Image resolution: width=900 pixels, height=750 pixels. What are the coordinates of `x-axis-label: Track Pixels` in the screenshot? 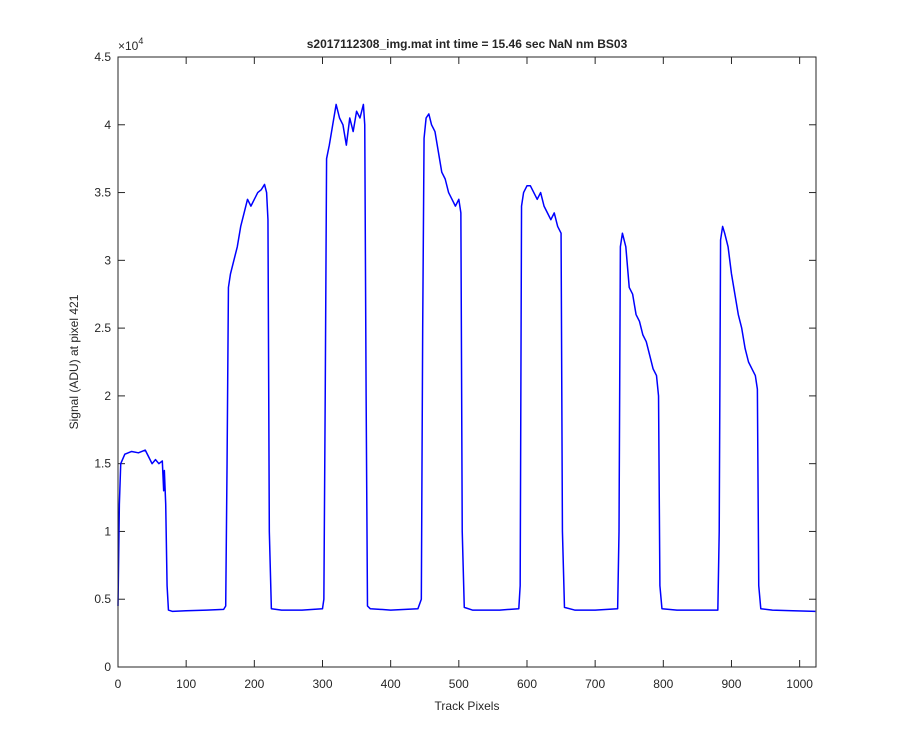 It's located at (467, 706).